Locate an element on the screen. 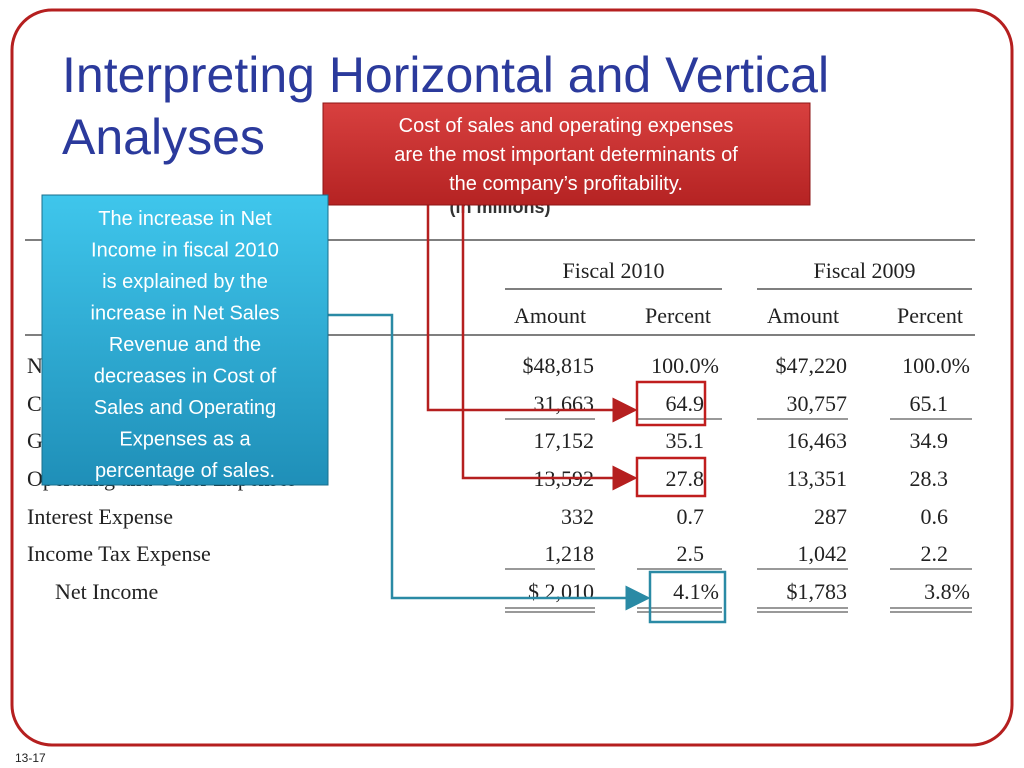 Image resolution: width=1024 pixels, height=768 pixels. cell: 35.1 is located at coordinates (685, 440).